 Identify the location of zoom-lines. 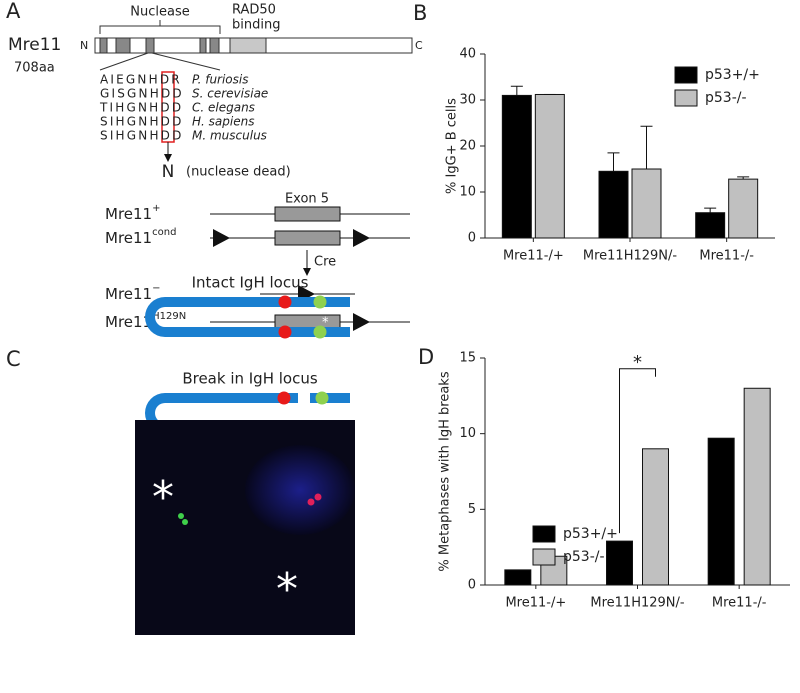
(160, 61).